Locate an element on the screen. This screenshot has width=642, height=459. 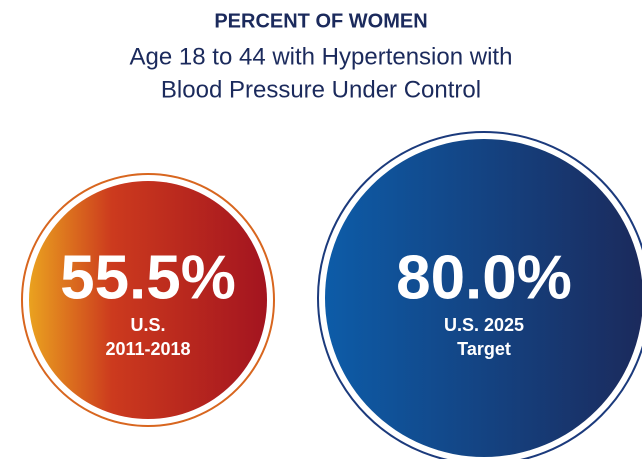
value: 55.5% is located at coordinates (148, 277).